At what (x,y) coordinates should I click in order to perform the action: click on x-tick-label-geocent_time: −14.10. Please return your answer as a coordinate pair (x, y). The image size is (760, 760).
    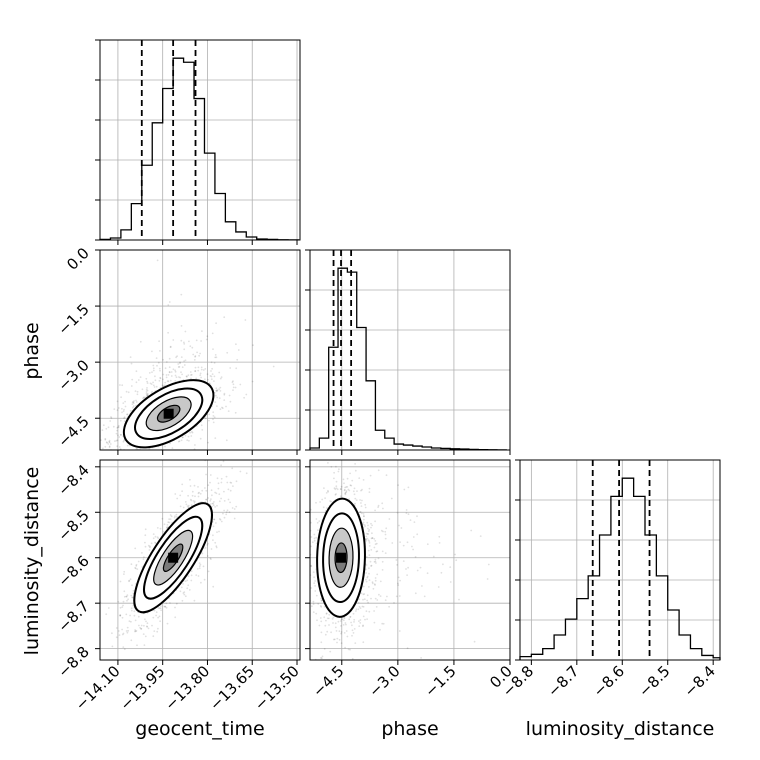
    Looking at the image, I should click on (98, 688).